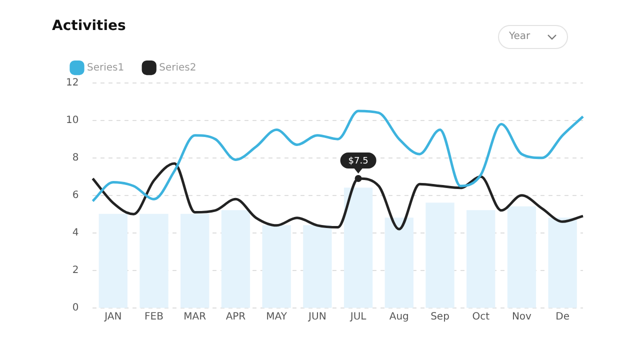 Image resolution: width=641 pixels, height=360 pixels. I want to click on y-tick-label: 8, so click(75, 158).